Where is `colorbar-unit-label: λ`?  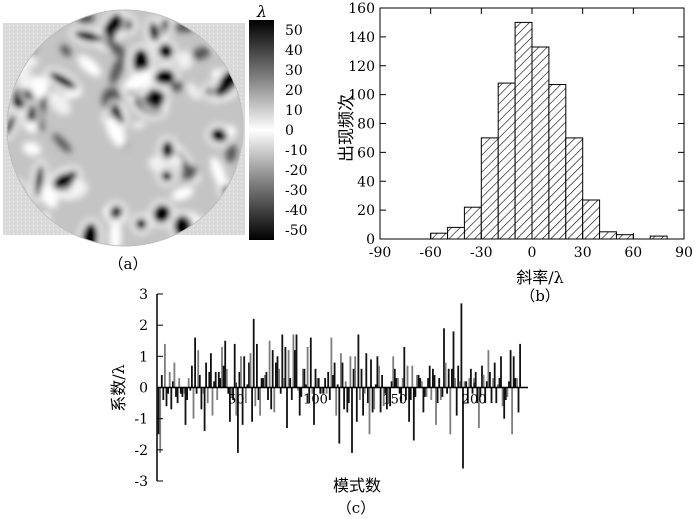 colorbar-unit-label: λ is located at coordinates (261, 11).